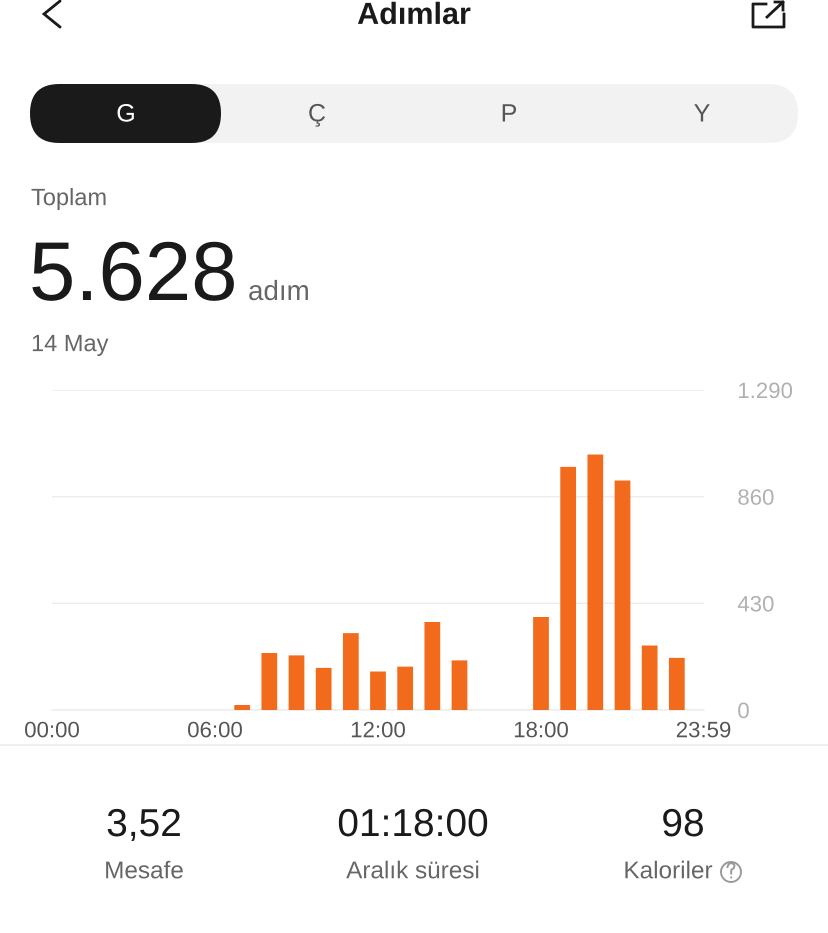 This screenshot has width=828, height=933. Describe the element at coordinates (683, 822) in the screenshot. I see `text: 98` at that location.